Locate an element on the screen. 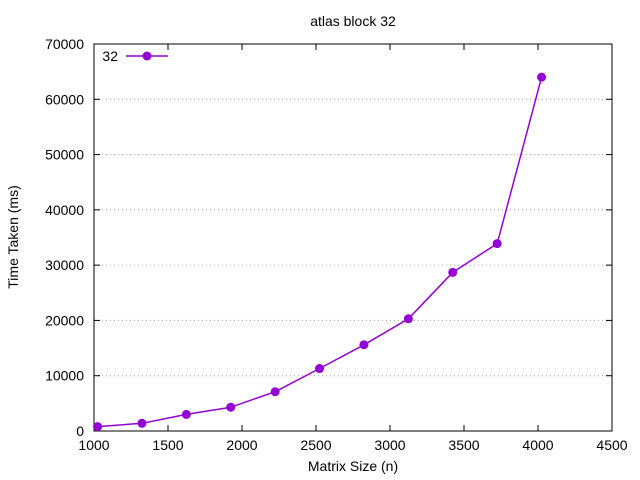 This screenshot has height=480, width=640. x-tick-label: 4500 is located at coordinates (611, 445).